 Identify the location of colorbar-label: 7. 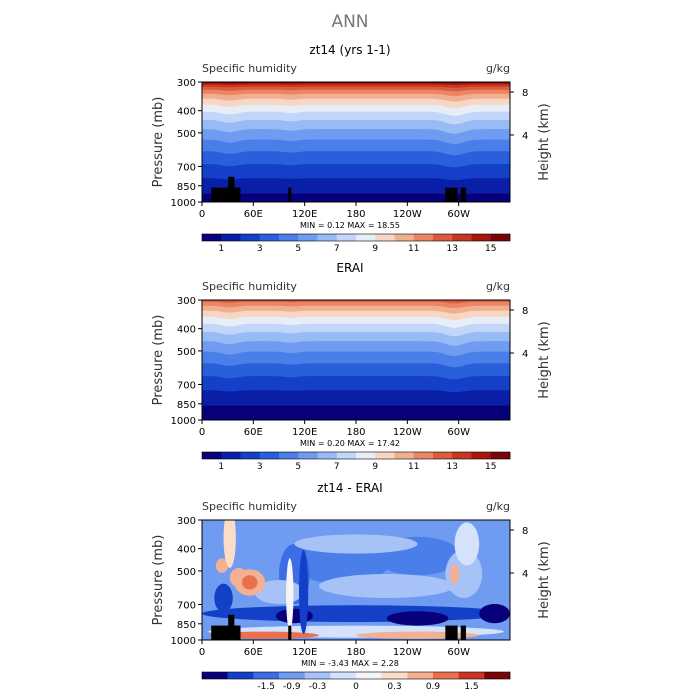
(337, 249).